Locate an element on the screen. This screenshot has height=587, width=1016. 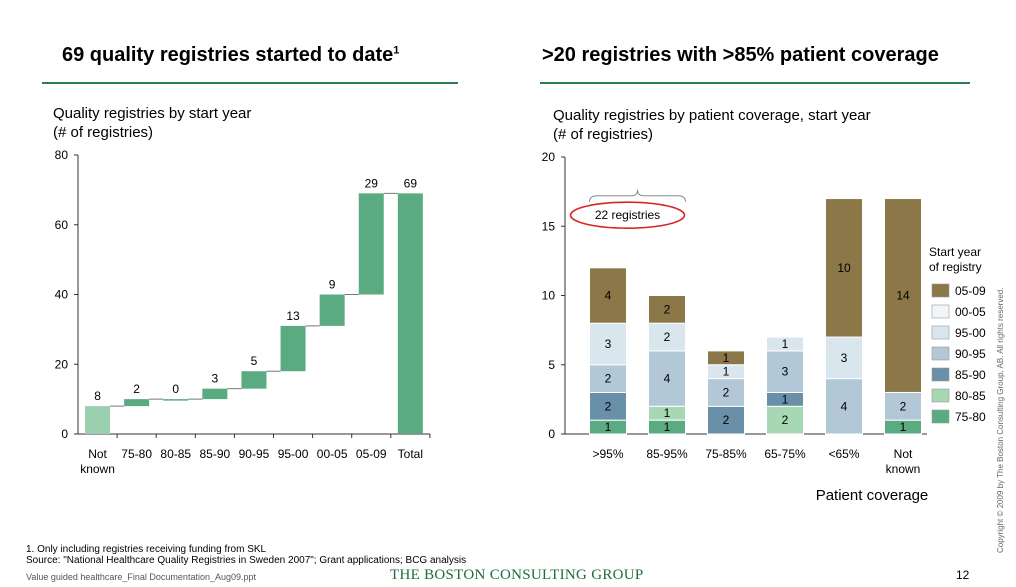
footnote-marker: 1 is located at coordinates (396, 50).